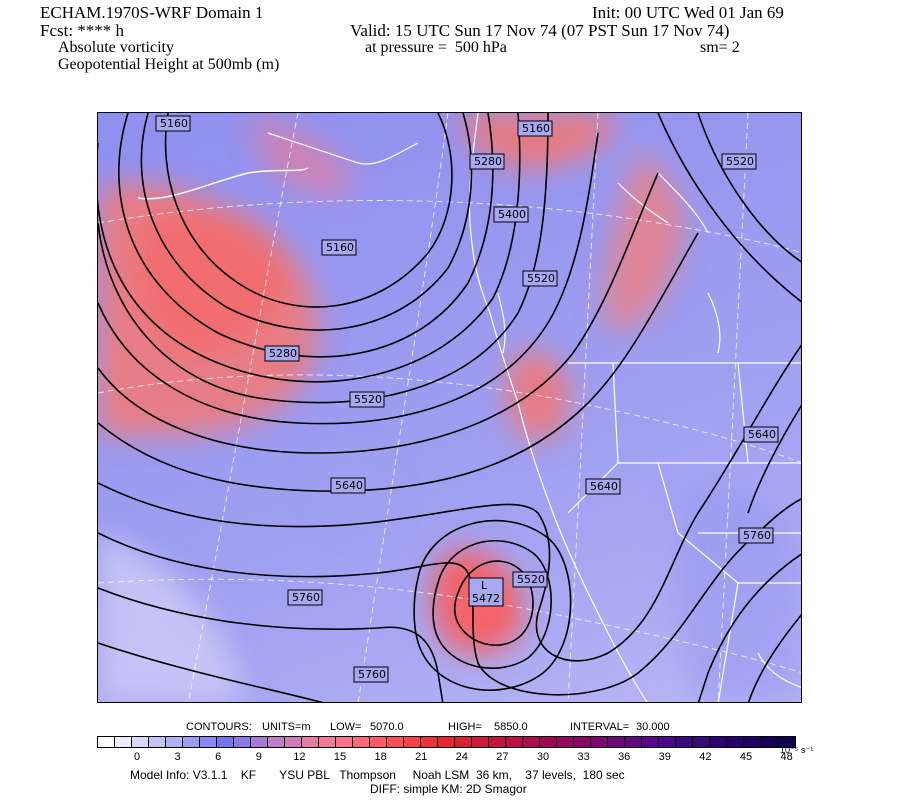  Describe the element at coordinates (797, 750) in the screenshot. I see `colorbar-units: 10⁻⁵ s⁻¹` at that location.